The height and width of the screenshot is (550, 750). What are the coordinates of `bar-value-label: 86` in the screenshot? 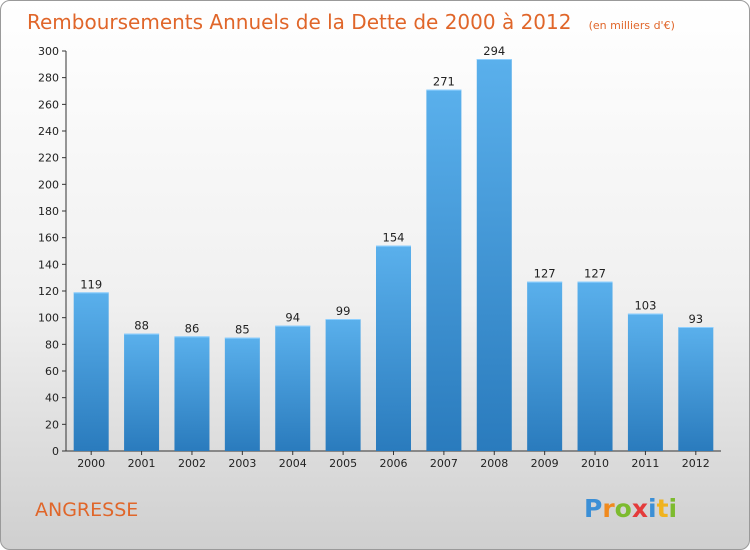 It's located at (192, 328).